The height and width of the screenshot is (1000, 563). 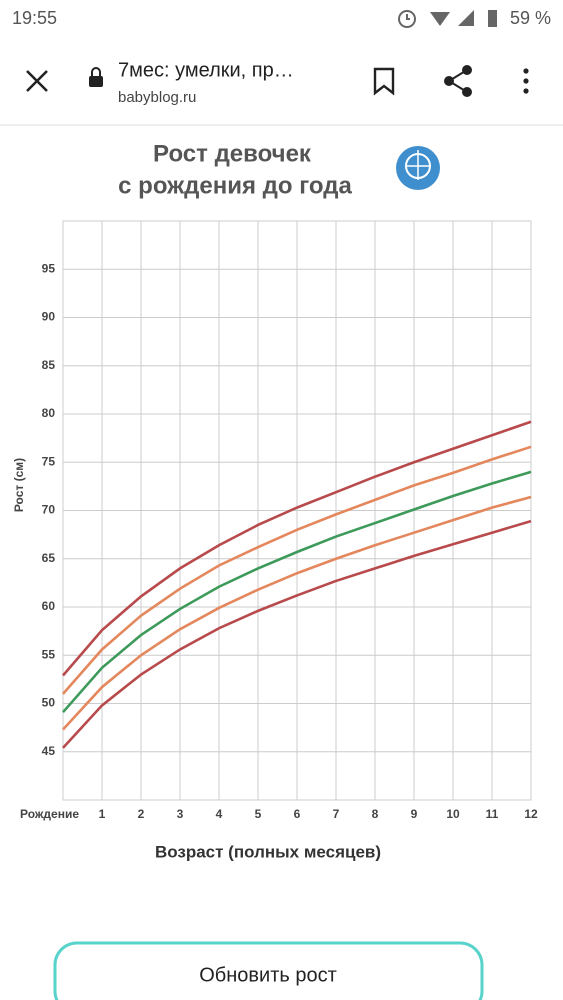 I want to click on y-axis-label: Рост (см), so click(x=19, y=485).